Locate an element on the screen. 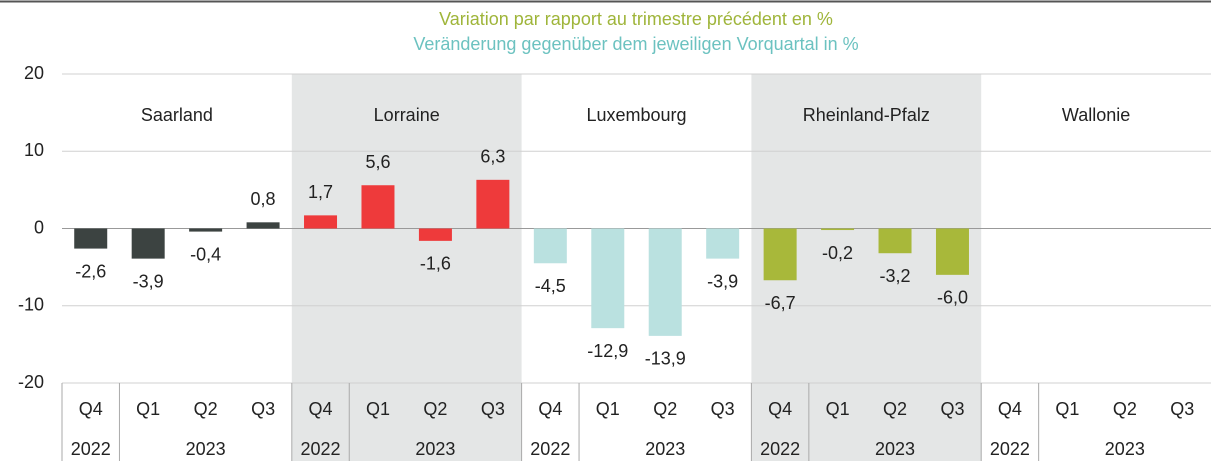 Image resolution: width=1211 pixels, height=461 pixels. y-tick-label: -10 is located at coordinates (31, 305).